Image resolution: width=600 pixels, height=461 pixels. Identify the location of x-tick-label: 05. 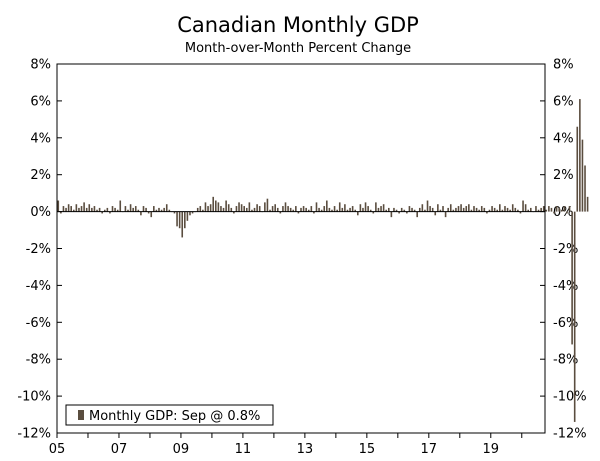
(57, 449).